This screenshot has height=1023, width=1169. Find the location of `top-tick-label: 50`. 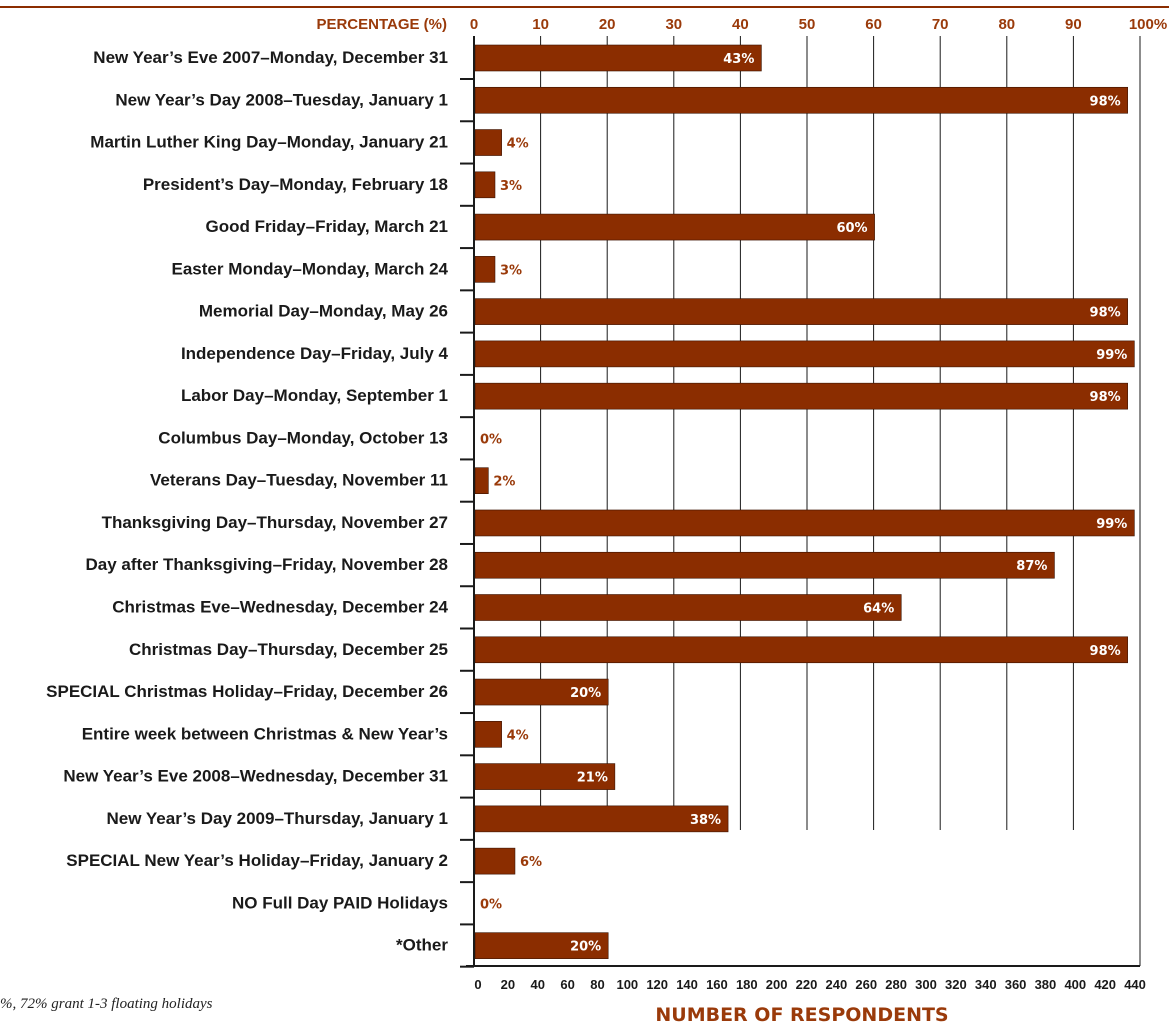

top-tick-label: 50 is located at coordinates (807, 24).